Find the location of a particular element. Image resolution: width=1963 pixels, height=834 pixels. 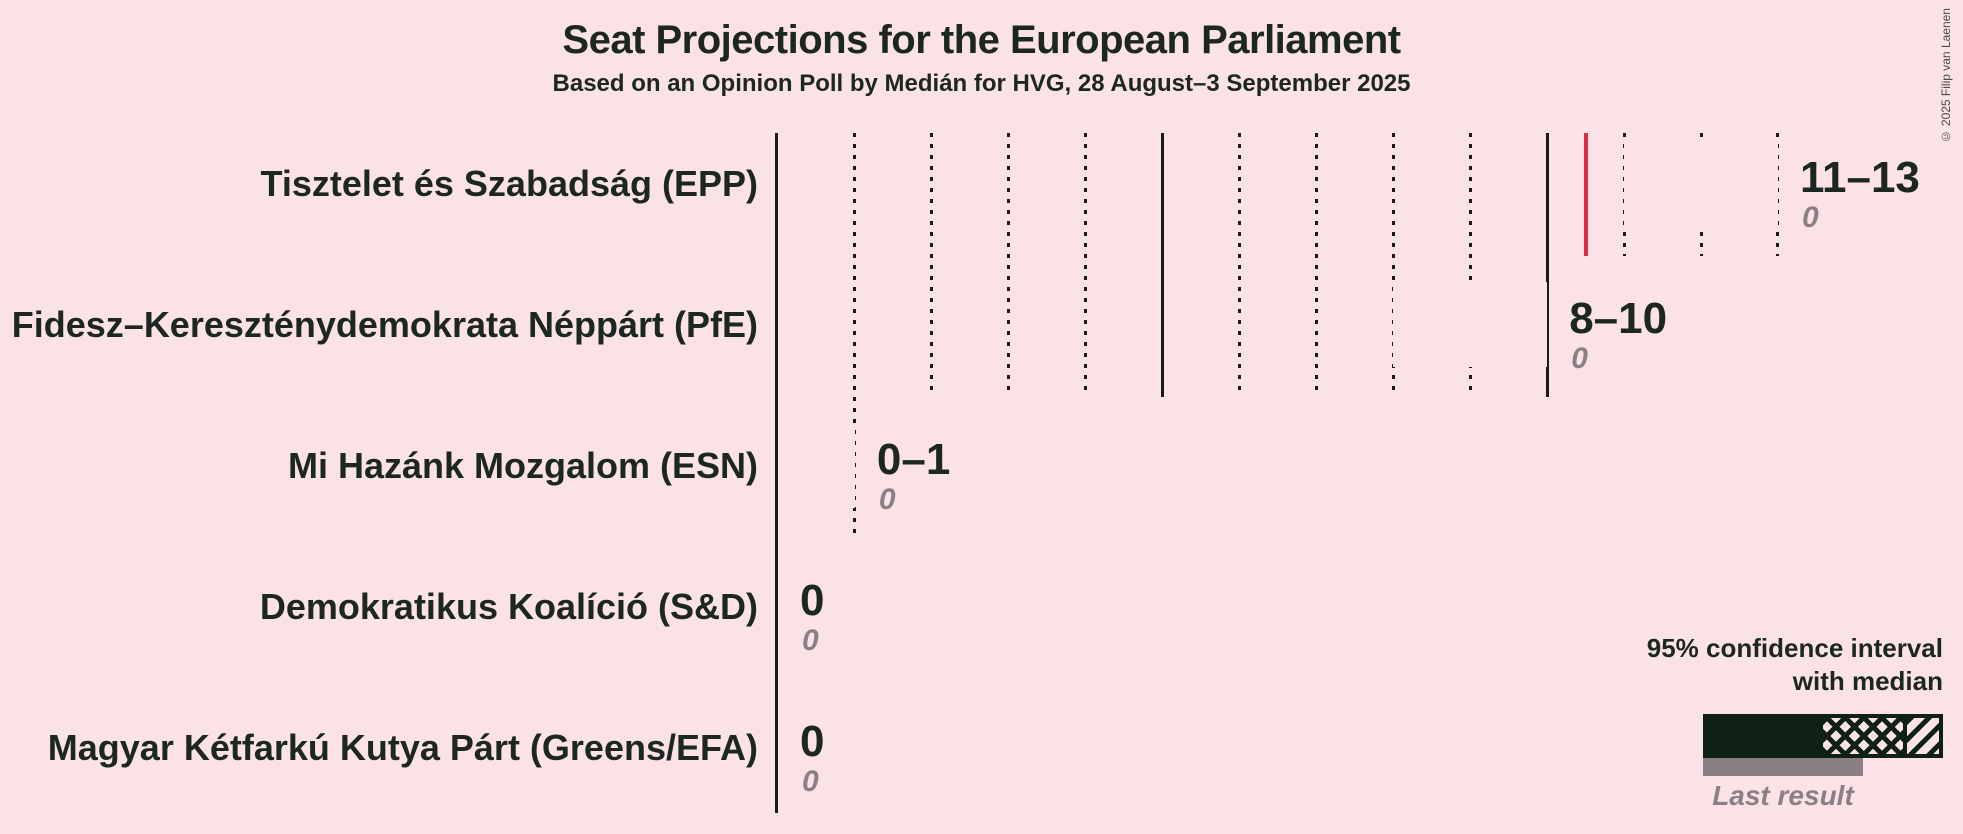

legend-ci-swatch is located at coordinates (1823, 736).